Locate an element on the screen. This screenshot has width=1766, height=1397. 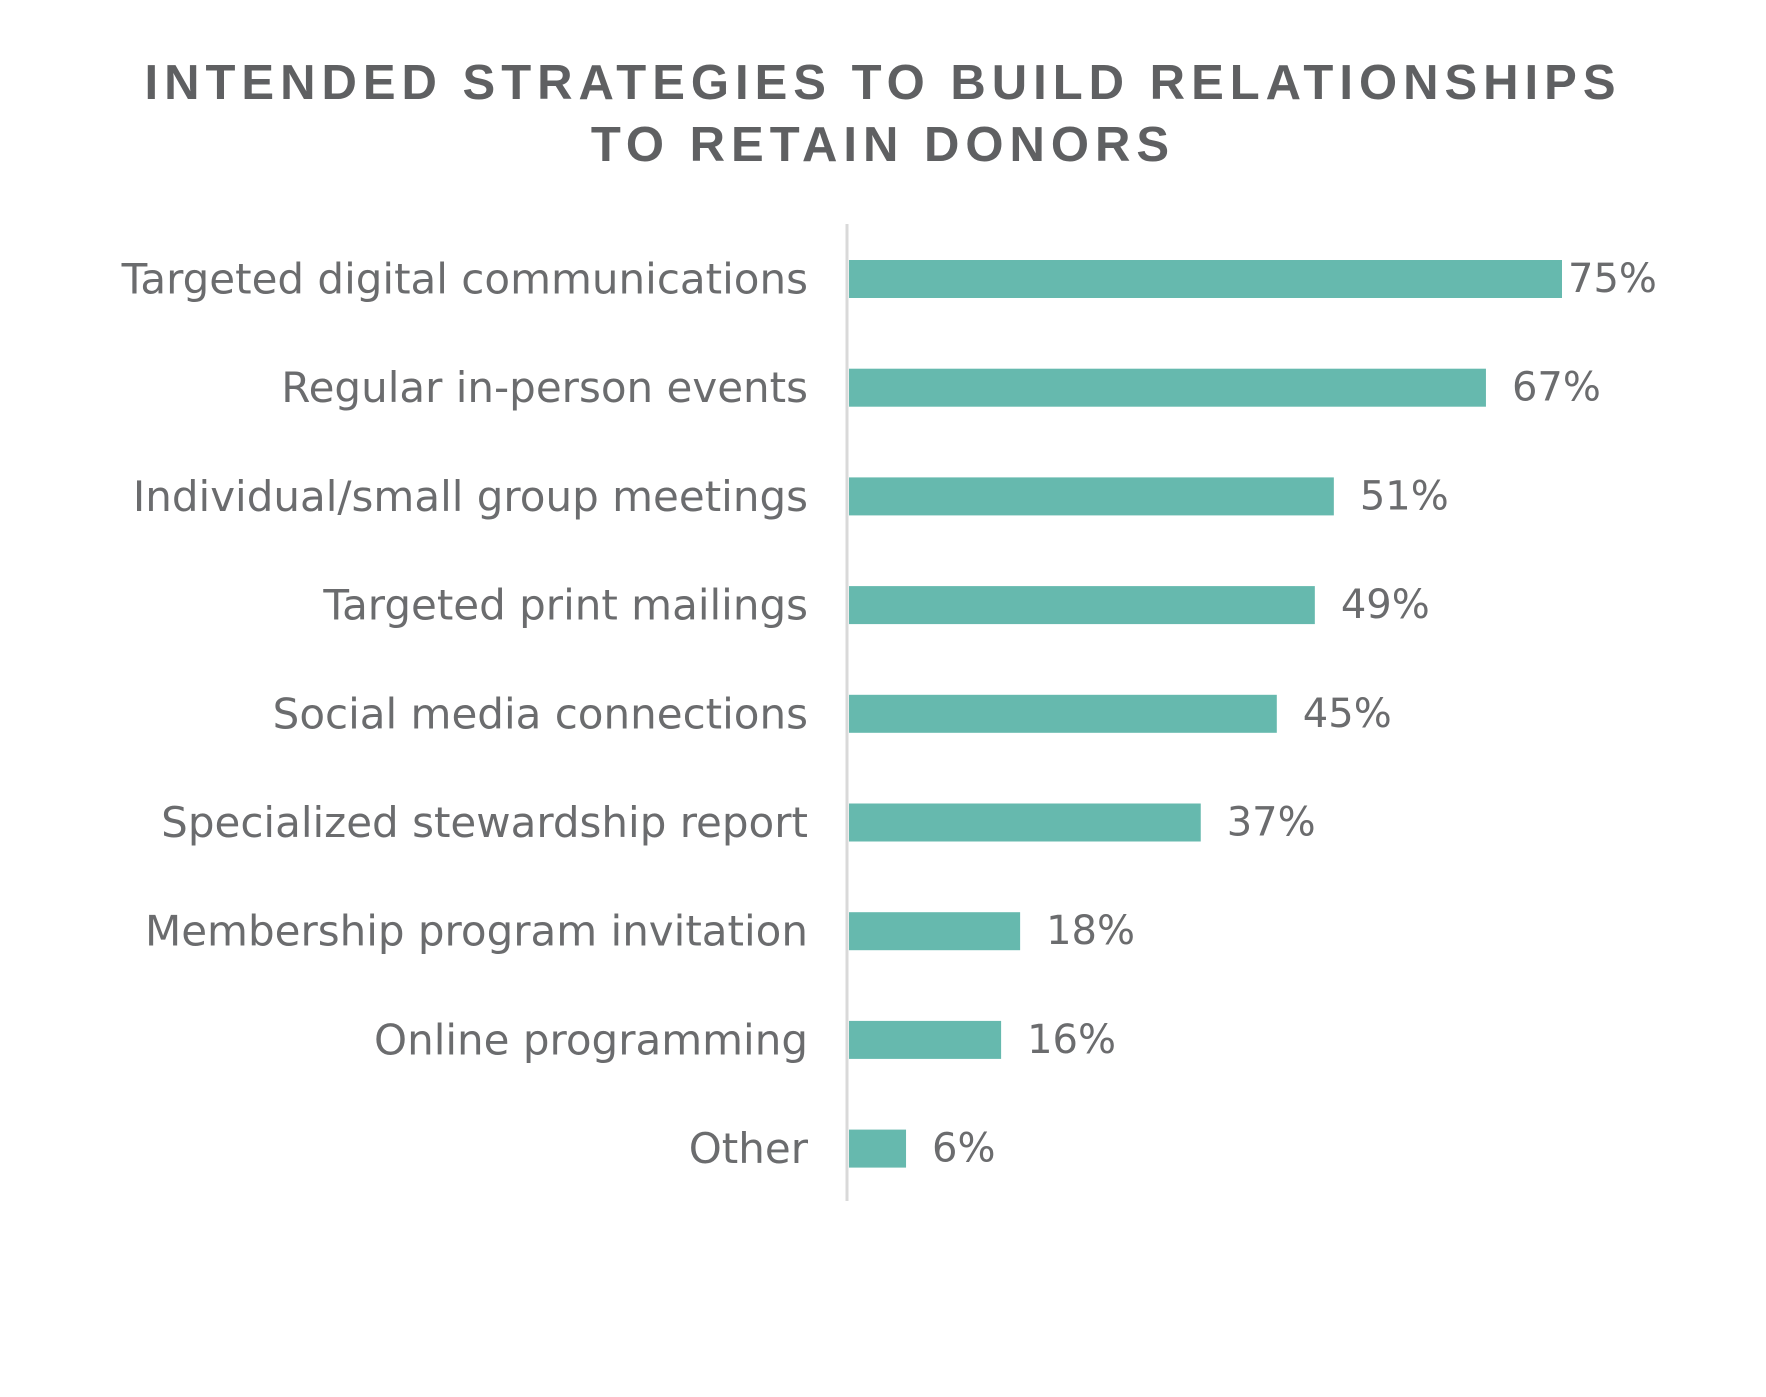
category-label: Online programming is located at coordinates (591, 1039).